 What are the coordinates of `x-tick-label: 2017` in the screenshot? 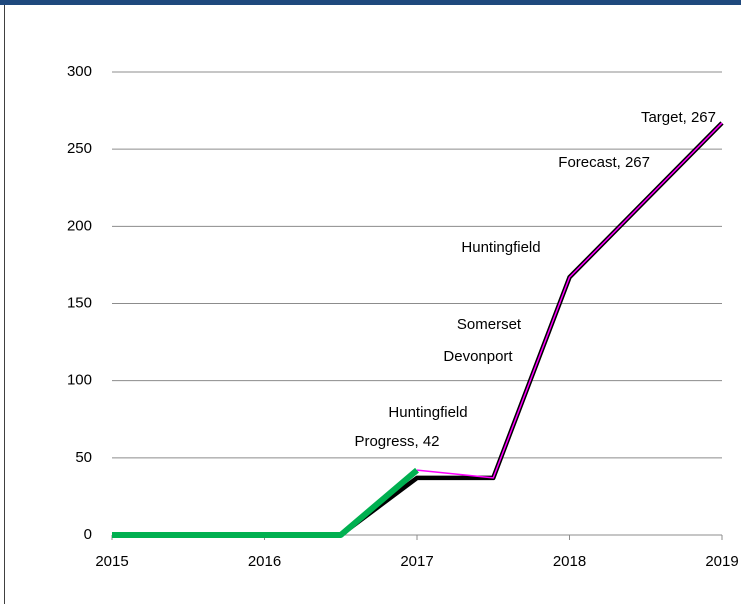 It's located at (416, 561).